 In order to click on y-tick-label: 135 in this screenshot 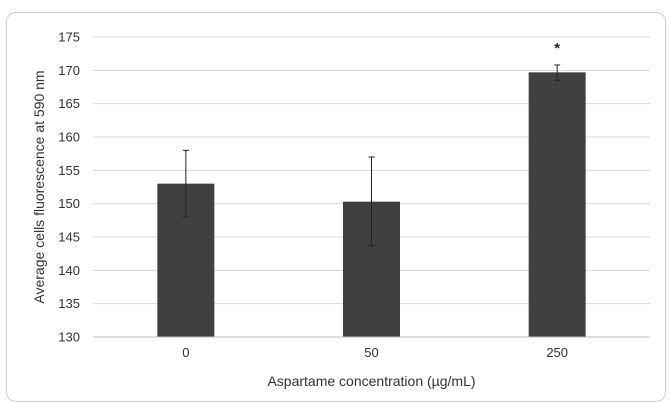, I will do `click(69, 303)`.